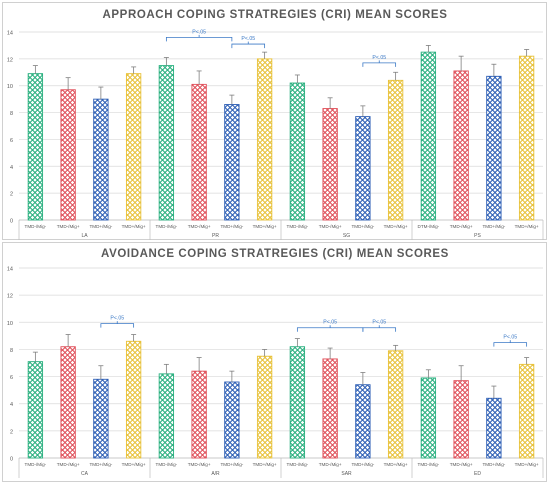 Image resolution: width=550 pixels, height=484 pixels. I want to click on avoidance-y-tick-label: 4, so click(11, 405).